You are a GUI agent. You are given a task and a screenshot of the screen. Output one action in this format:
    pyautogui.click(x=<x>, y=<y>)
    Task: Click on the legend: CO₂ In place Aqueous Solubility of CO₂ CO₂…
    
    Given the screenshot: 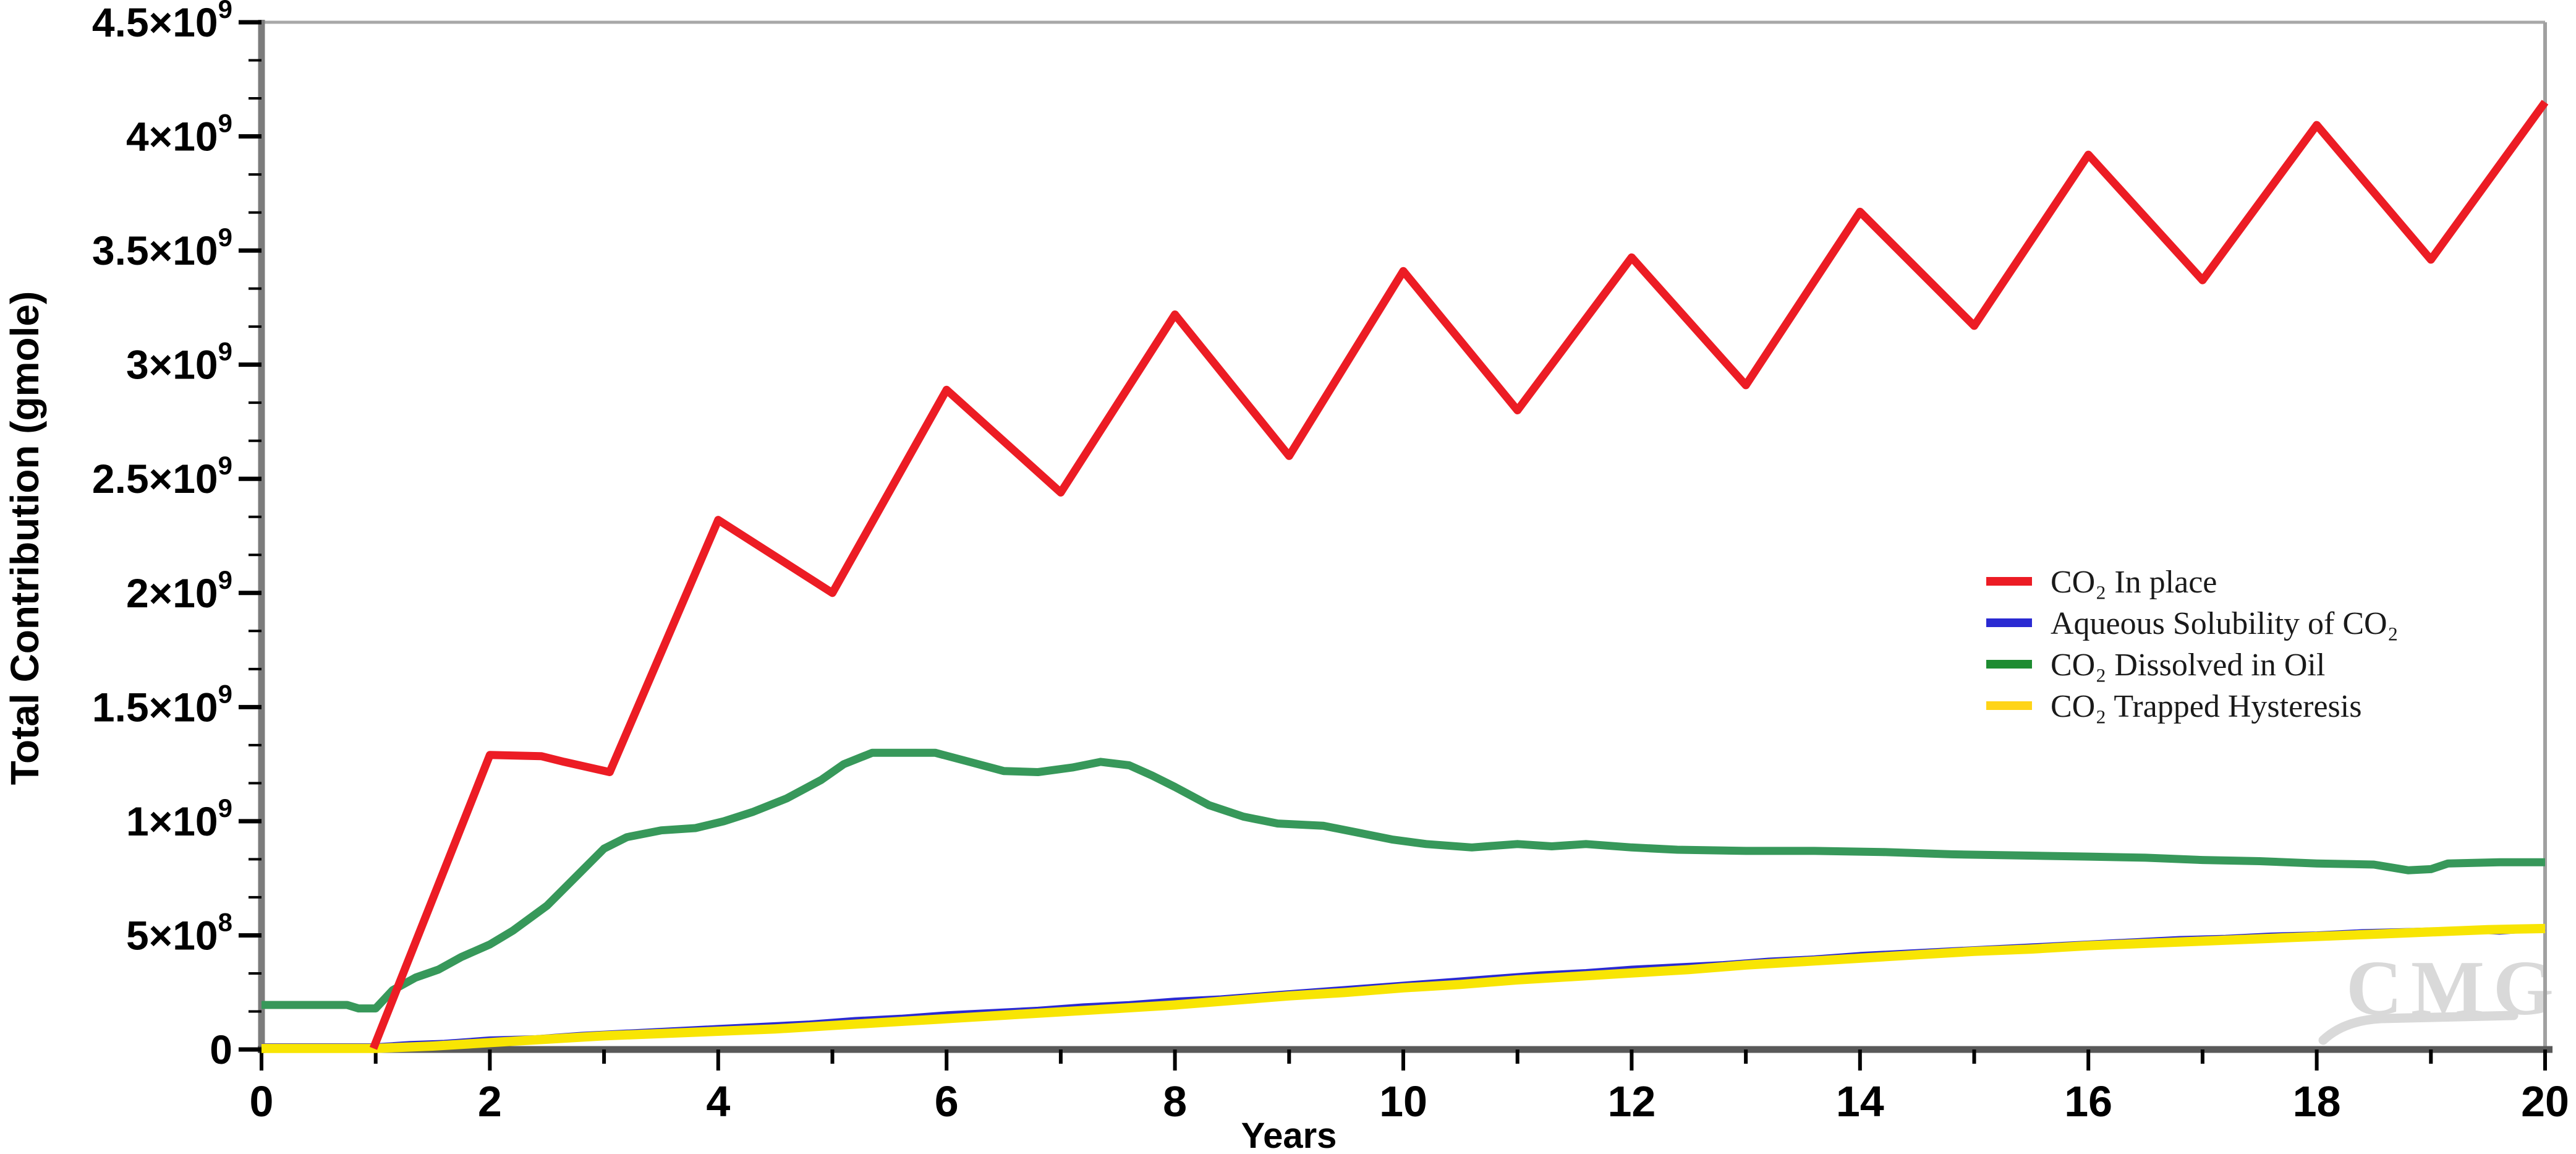 What is the action you would take?
    pyautogui.click(x=2192, y=644)
    